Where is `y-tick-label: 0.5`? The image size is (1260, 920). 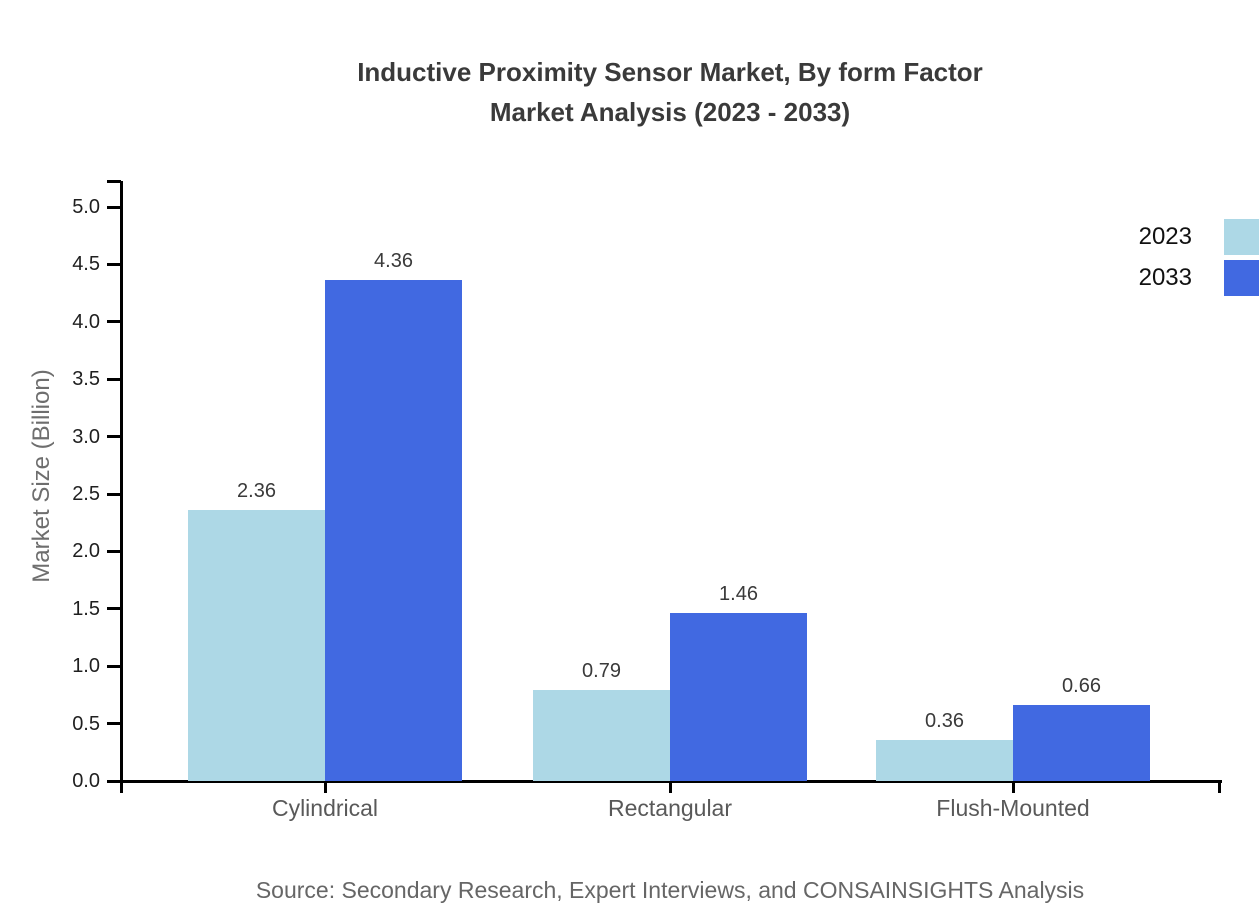 y-tick-label: 0.5 is located at coordinates (86, 723).